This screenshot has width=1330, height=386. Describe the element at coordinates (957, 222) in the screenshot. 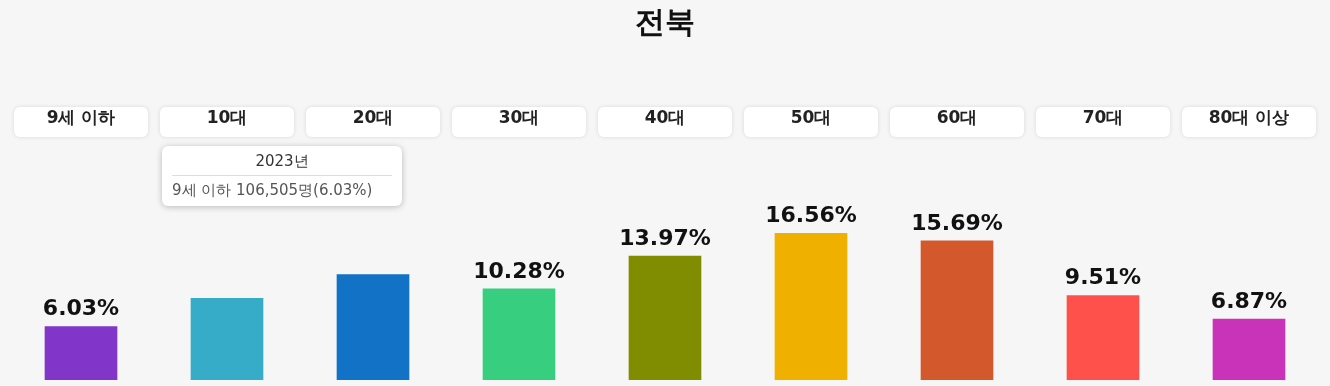

I see `data-label: 15.69%` at that location.